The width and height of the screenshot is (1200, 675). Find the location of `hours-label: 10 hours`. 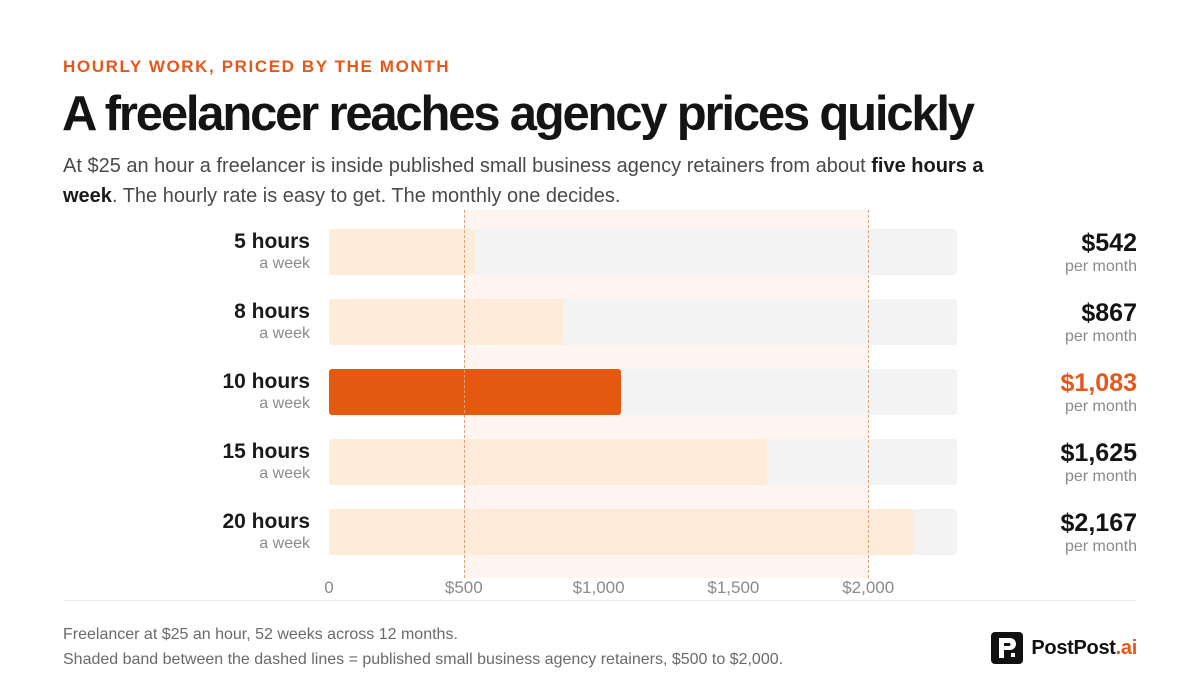

hours-label: 10 hours is located at coordinates (266, 381).